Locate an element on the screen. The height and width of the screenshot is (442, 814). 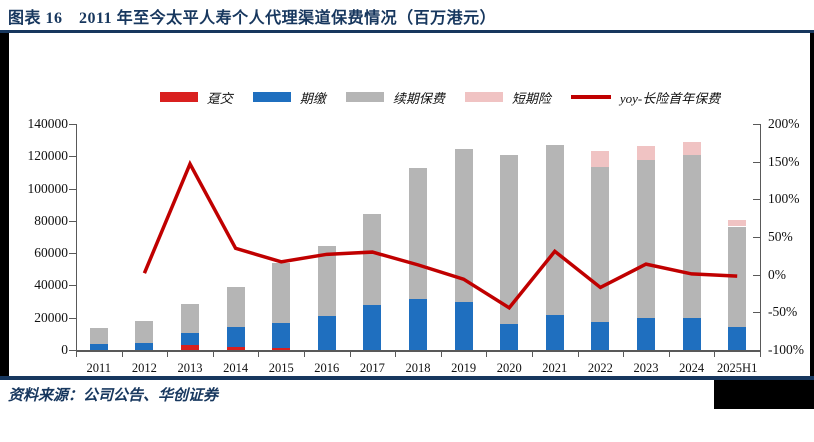
right-axis-label: 150% is located at coordinates (784, 161).